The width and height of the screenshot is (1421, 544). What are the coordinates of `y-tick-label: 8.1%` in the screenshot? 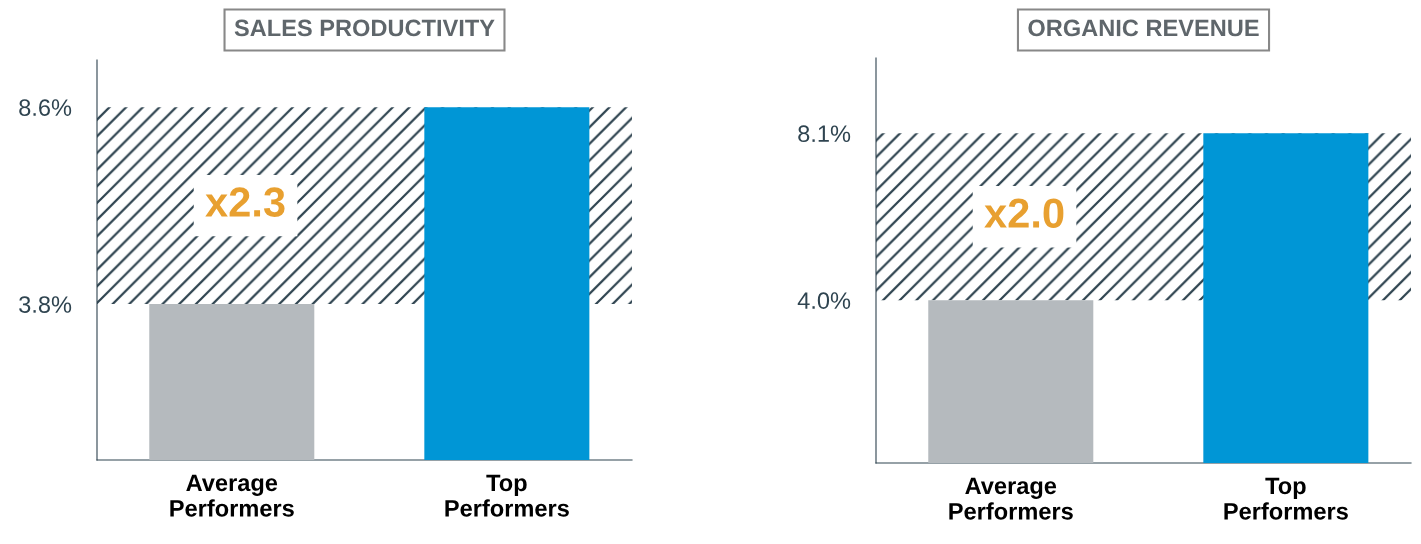 It's located at (824, 134).